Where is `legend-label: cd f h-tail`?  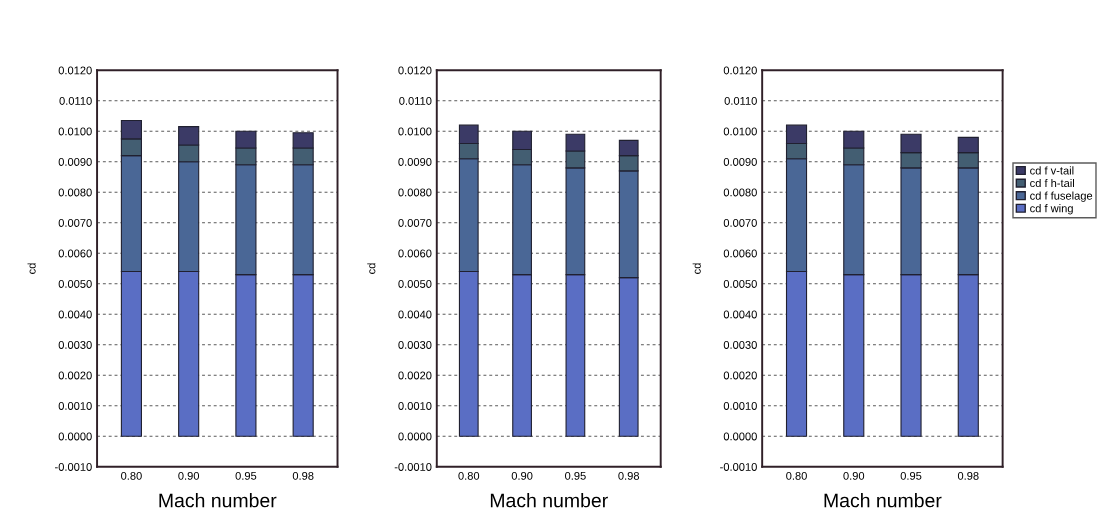 legend-label: cd f h-tail is located at coordinates (1052, 183).